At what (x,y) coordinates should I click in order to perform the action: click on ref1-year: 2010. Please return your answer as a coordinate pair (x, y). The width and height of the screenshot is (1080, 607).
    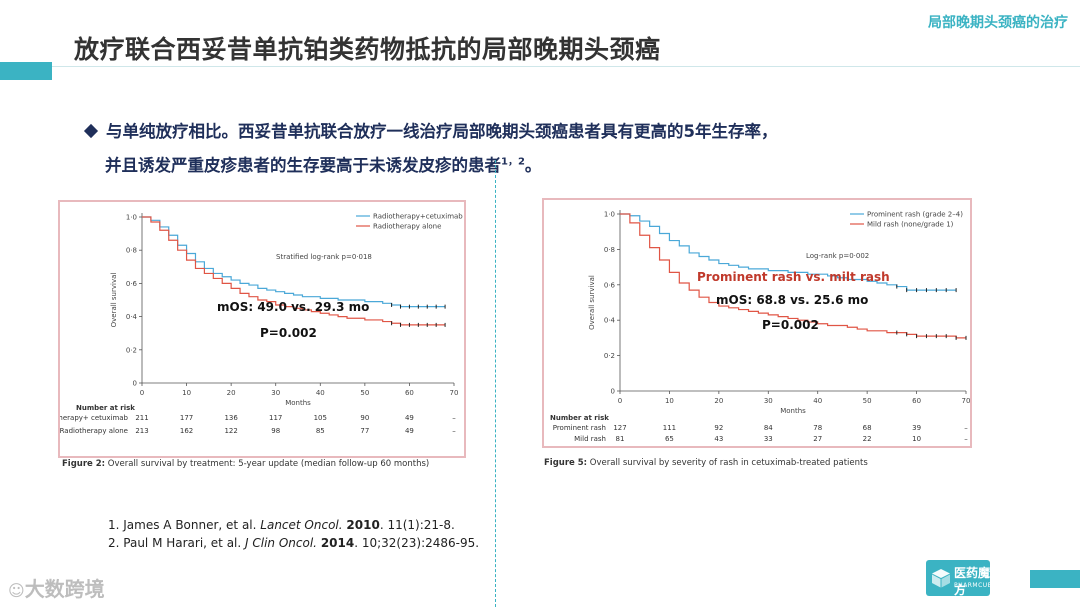
    Looking at the image, I should click on (363, 525).